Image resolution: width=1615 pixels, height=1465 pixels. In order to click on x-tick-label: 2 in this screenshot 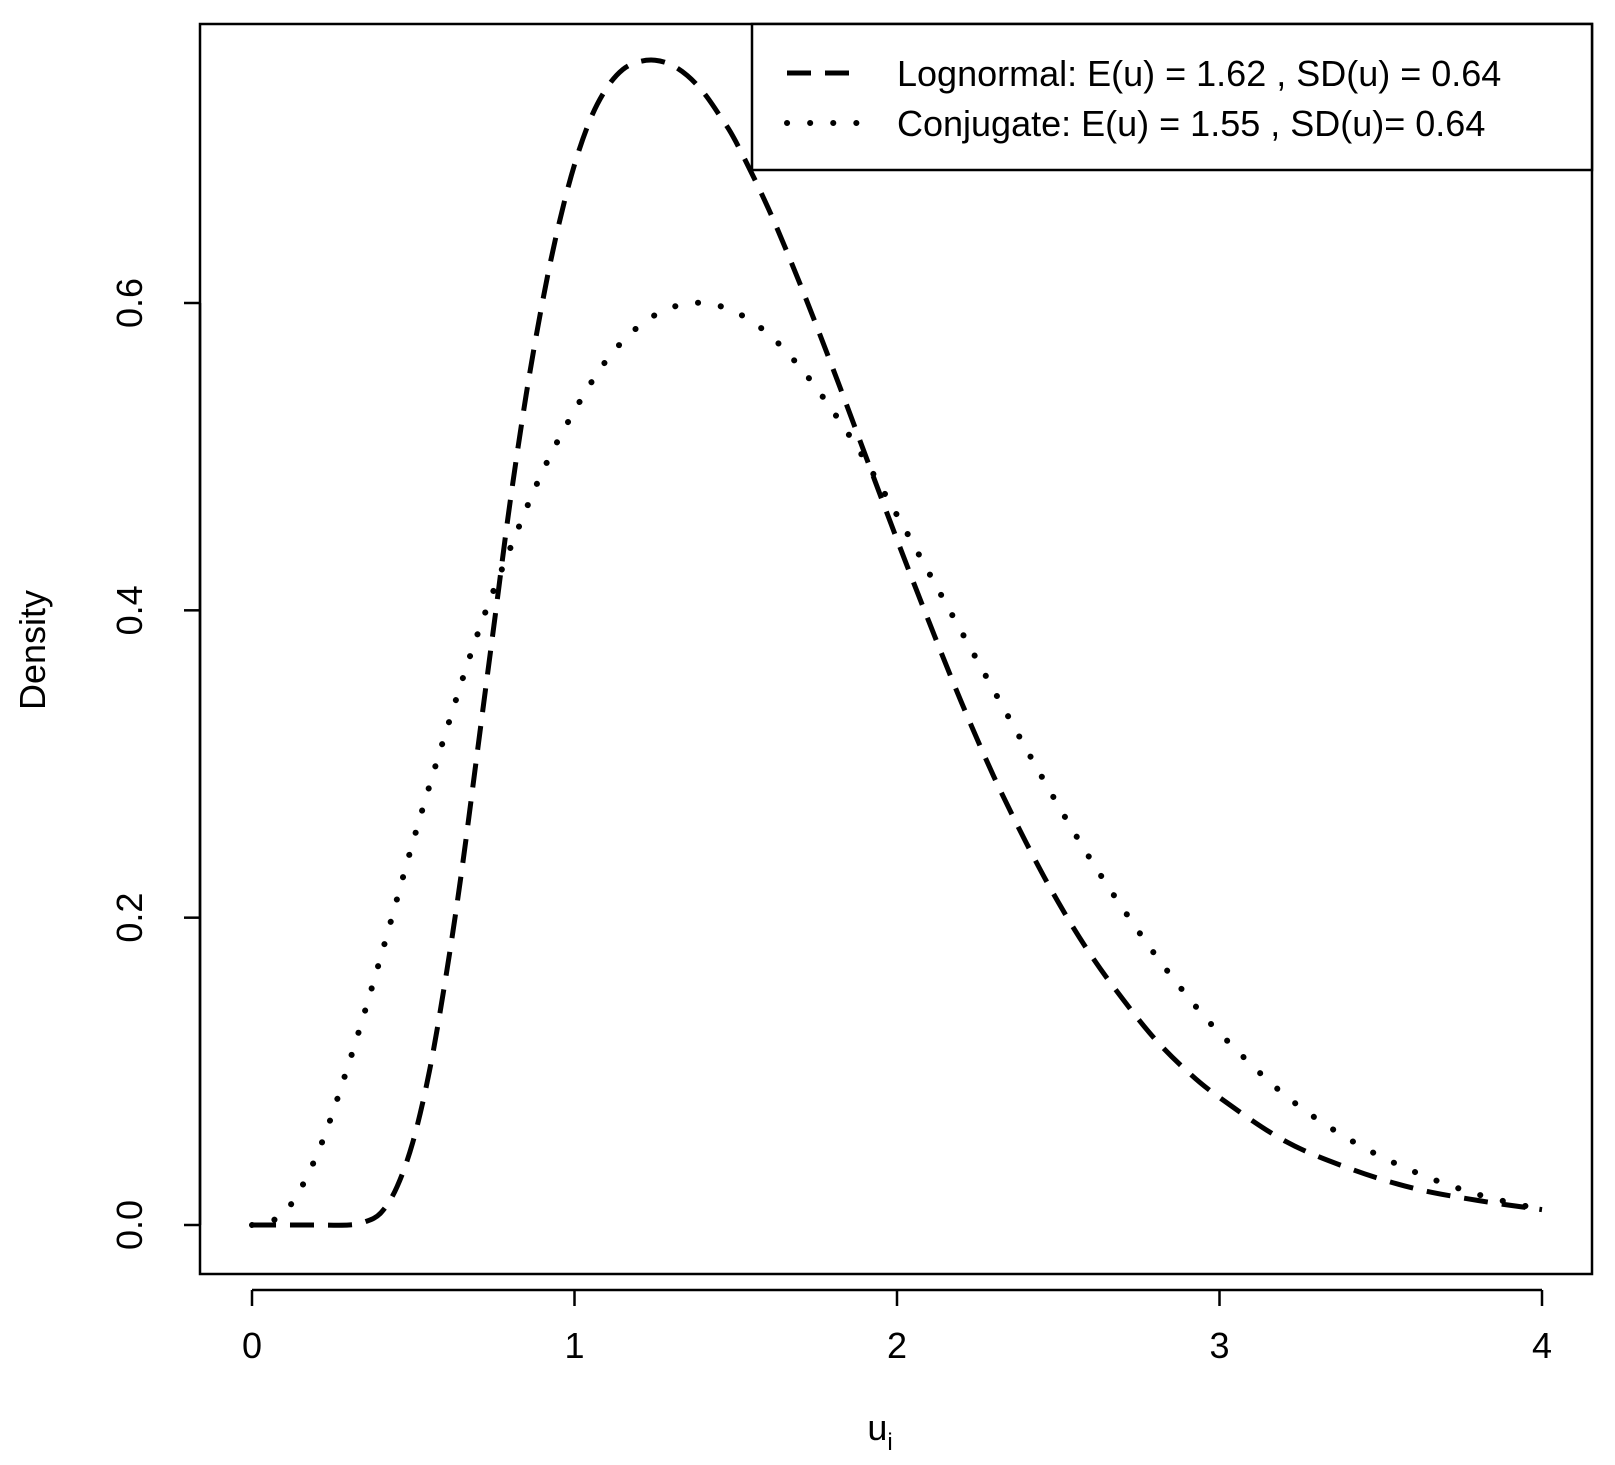, I will do `click(897, 1345)`.